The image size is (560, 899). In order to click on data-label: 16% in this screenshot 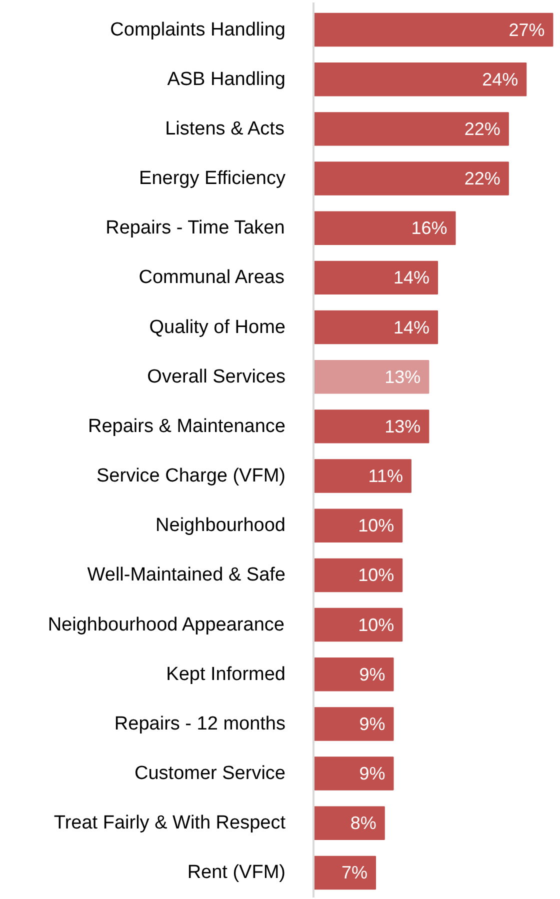, I will do `click(429, 228)`.